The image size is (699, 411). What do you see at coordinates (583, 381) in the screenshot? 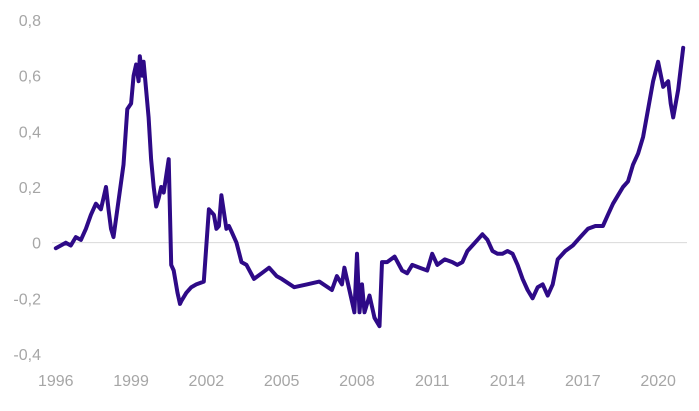
I see `x-tick-label: 2017` at bounding box center [583, 381].